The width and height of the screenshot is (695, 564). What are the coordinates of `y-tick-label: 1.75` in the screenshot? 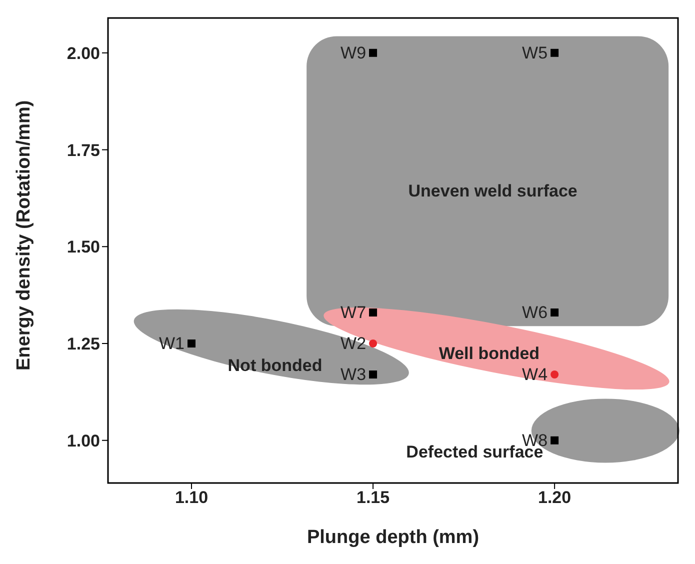 It's located at (83, 150).